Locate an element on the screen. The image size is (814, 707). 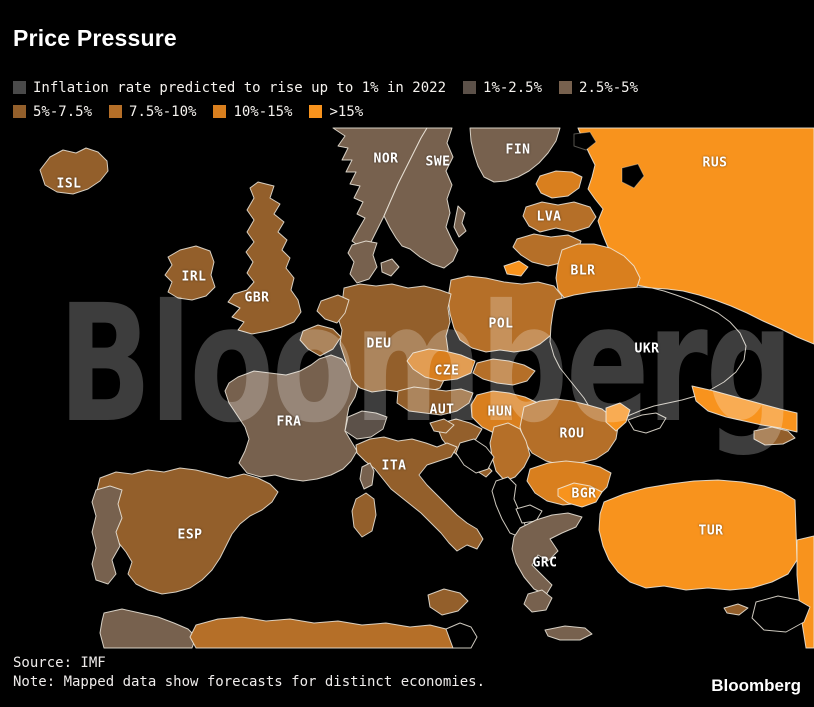
region-syr is located at coordinates (781, 614).